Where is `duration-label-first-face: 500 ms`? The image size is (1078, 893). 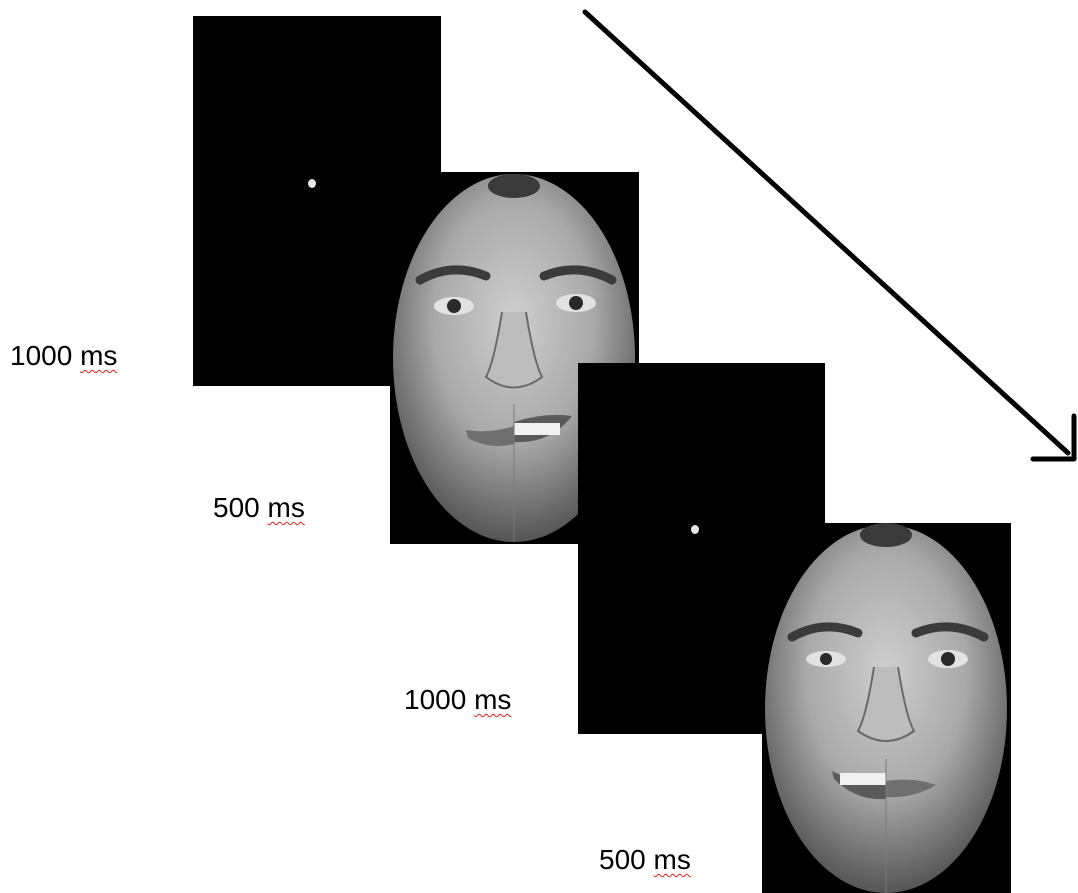 duration-label-first-face: 500 ms is located at coordinates (259, 508).